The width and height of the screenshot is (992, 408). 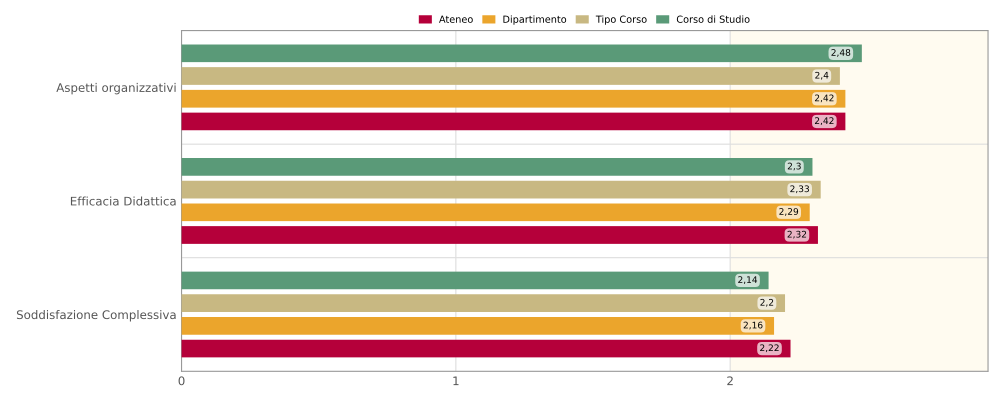 I want to click on data-label: 2,3, so click(x=794, y=166).